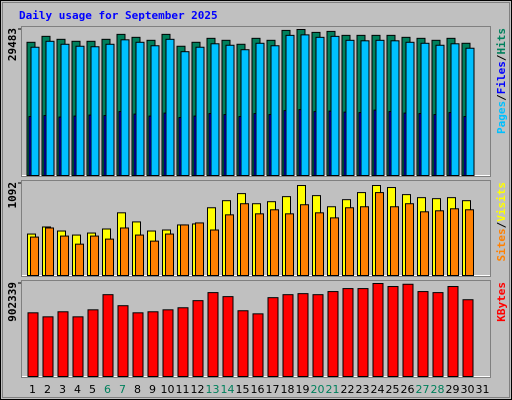  What do you see at coordinates (318, 389) in the screenshot?
I see `x-tick-label: 20` at bounding box center [318, 389].